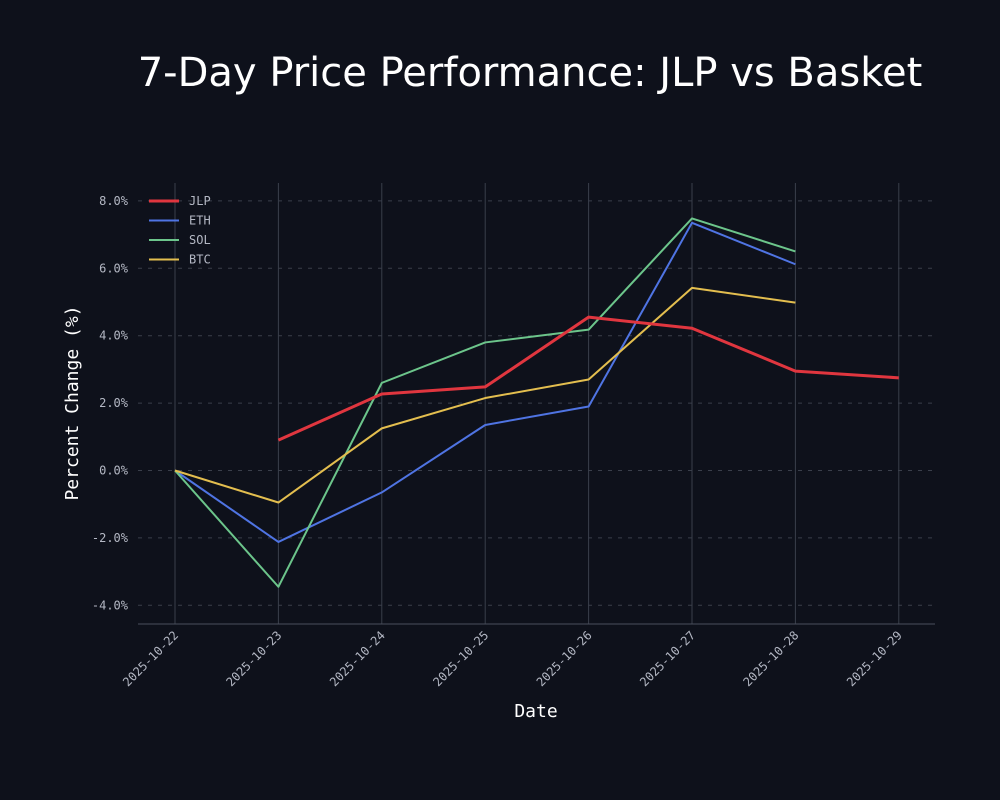 This screenshot has width=1000, height=800. I want to click on y-axis-label: Percent Change (%), so click(72, 402).